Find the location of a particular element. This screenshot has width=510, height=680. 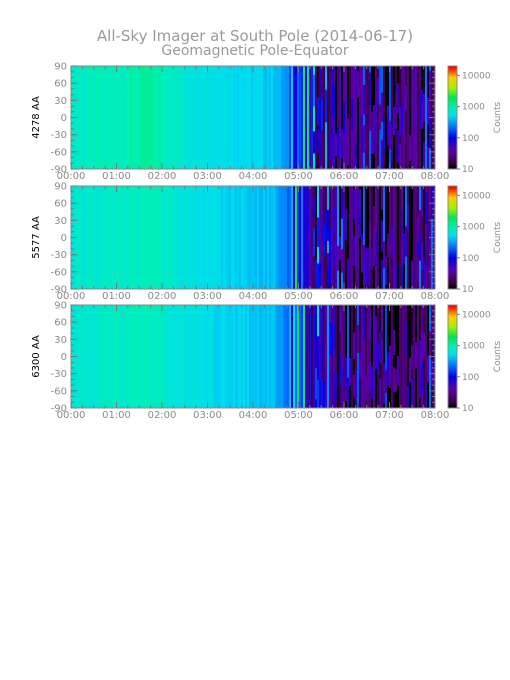

y-tick-label: -60 is located at coordinates (59, 391).